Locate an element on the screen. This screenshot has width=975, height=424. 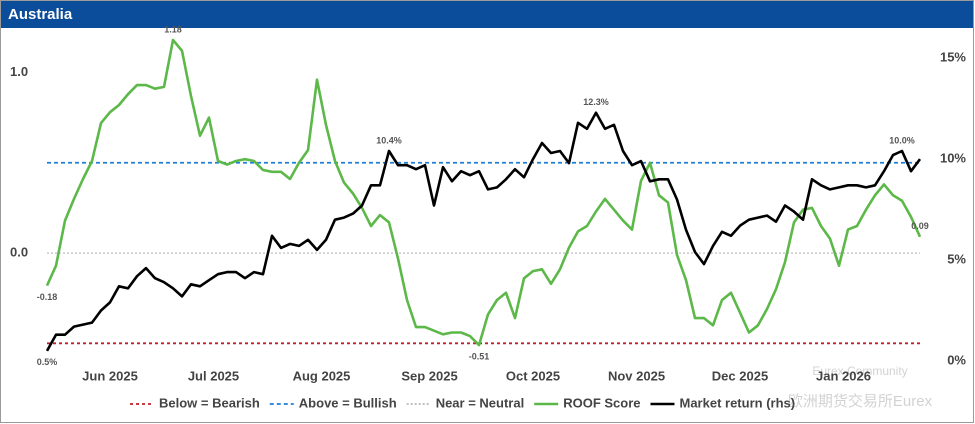
y-tick-label: 0.0 is located at coordinates (19, 251).